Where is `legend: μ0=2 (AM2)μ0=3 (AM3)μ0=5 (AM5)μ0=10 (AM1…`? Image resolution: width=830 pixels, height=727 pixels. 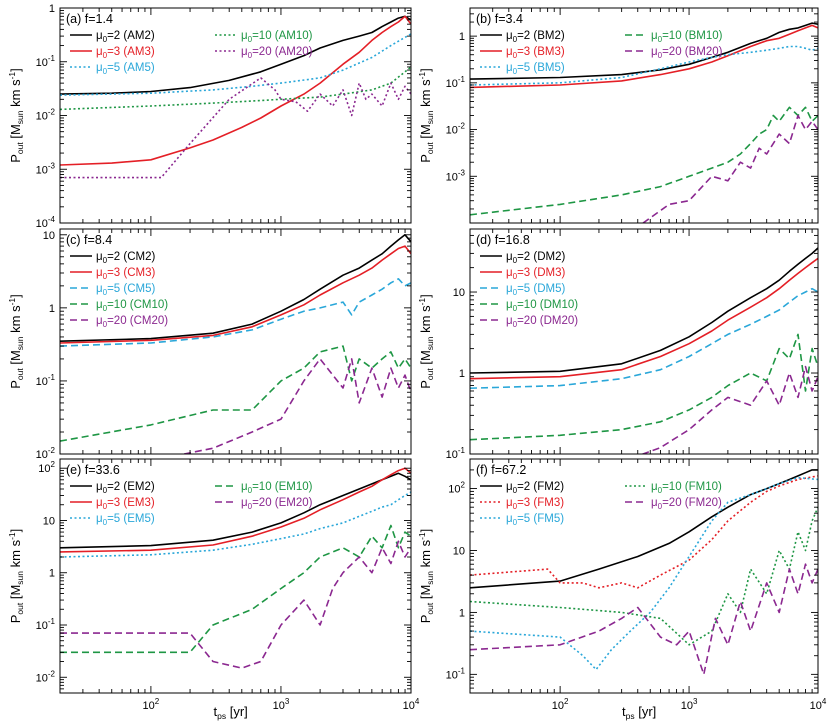
legend: μ0=2 (AM2)μ0=3 (AM3)μ0=5 (AM5)μ0=10 (AM1… is located at coordinates (191, 53).